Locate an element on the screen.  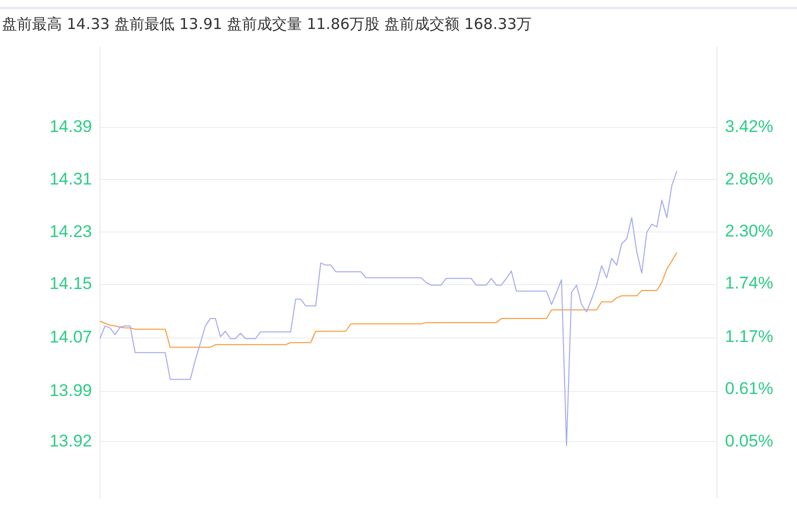
y-tick-label: 13.99 is located at coordinates (70, 390).